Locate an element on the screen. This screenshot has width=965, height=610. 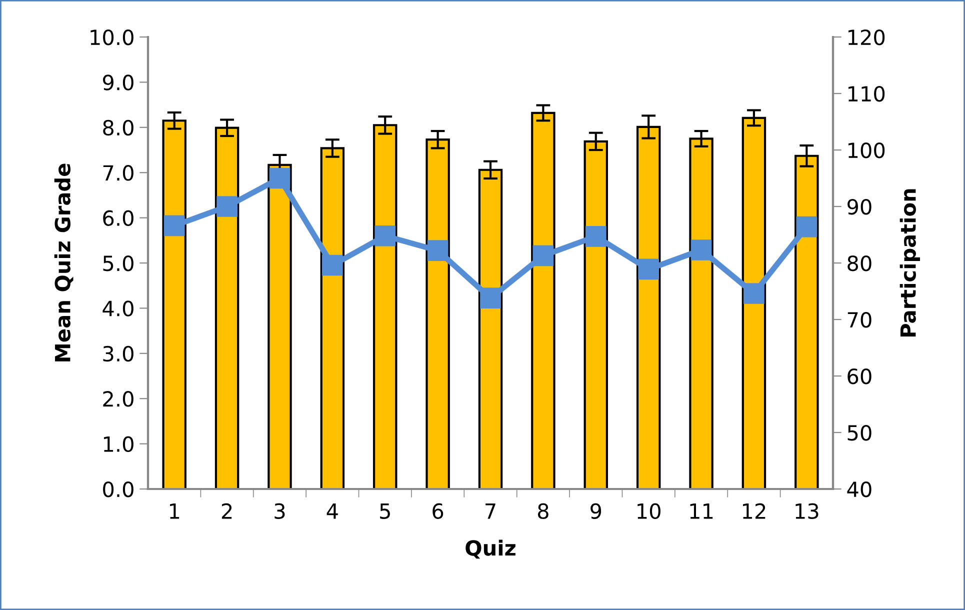
x-tick-label: 8 is located at coordinates (543, 511).